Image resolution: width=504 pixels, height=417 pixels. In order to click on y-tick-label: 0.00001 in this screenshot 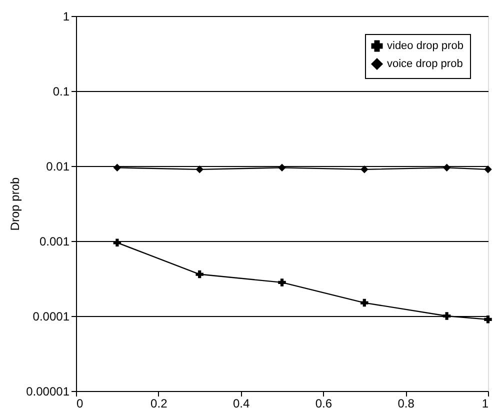, I will do `click(48, 391)`.